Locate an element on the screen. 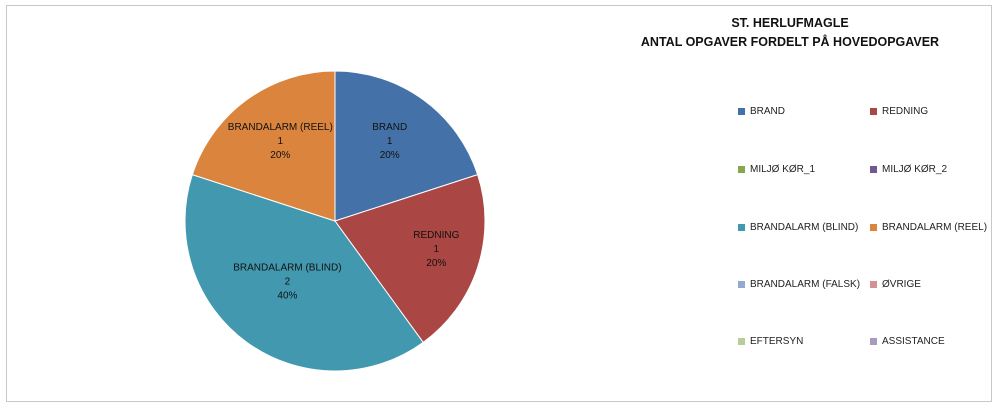 The image size is (1000, 409). legend-label: REDNING is located at coordinates (905, 111).